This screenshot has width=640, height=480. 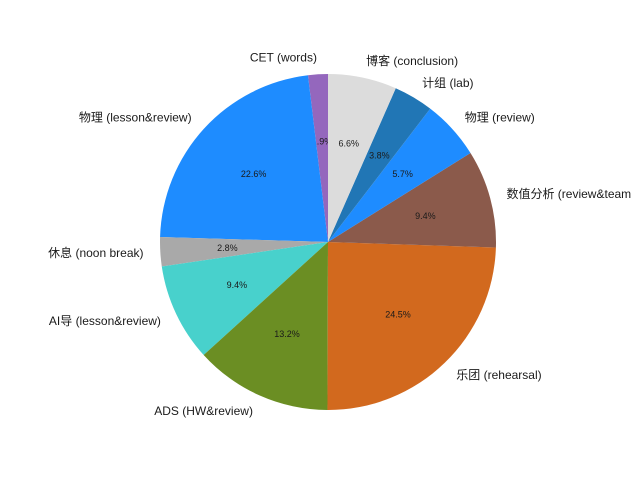 I want to click on pie-slice-percent-label: 6.6%, so click(x=349, y=143).